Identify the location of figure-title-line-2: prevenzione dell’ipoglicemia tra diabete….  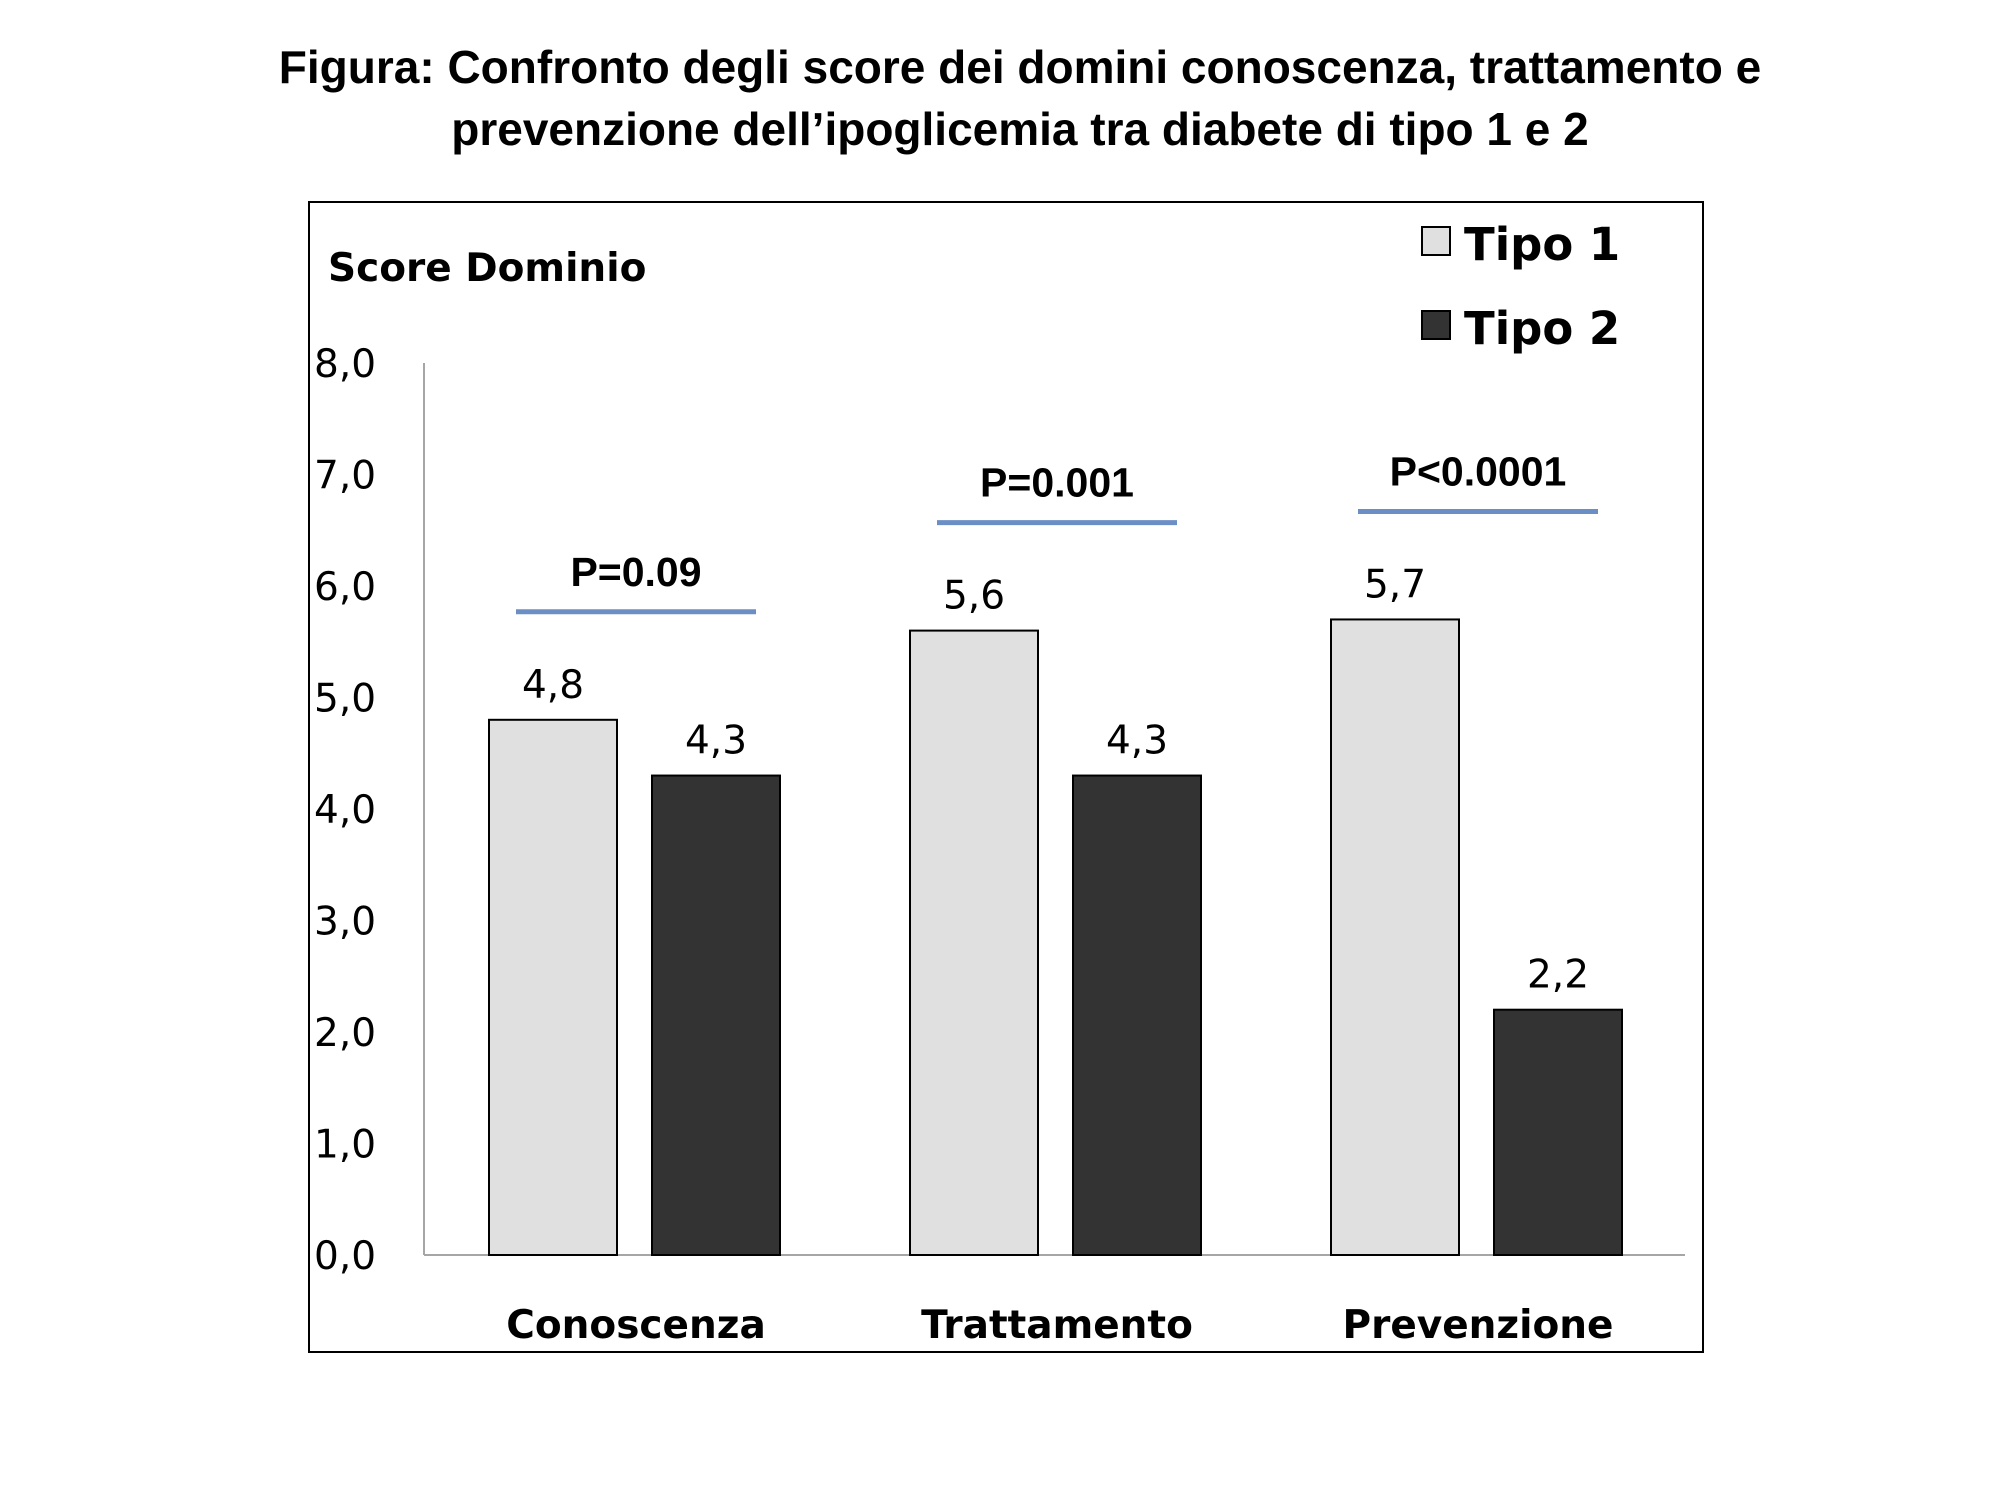
(1020, 129).